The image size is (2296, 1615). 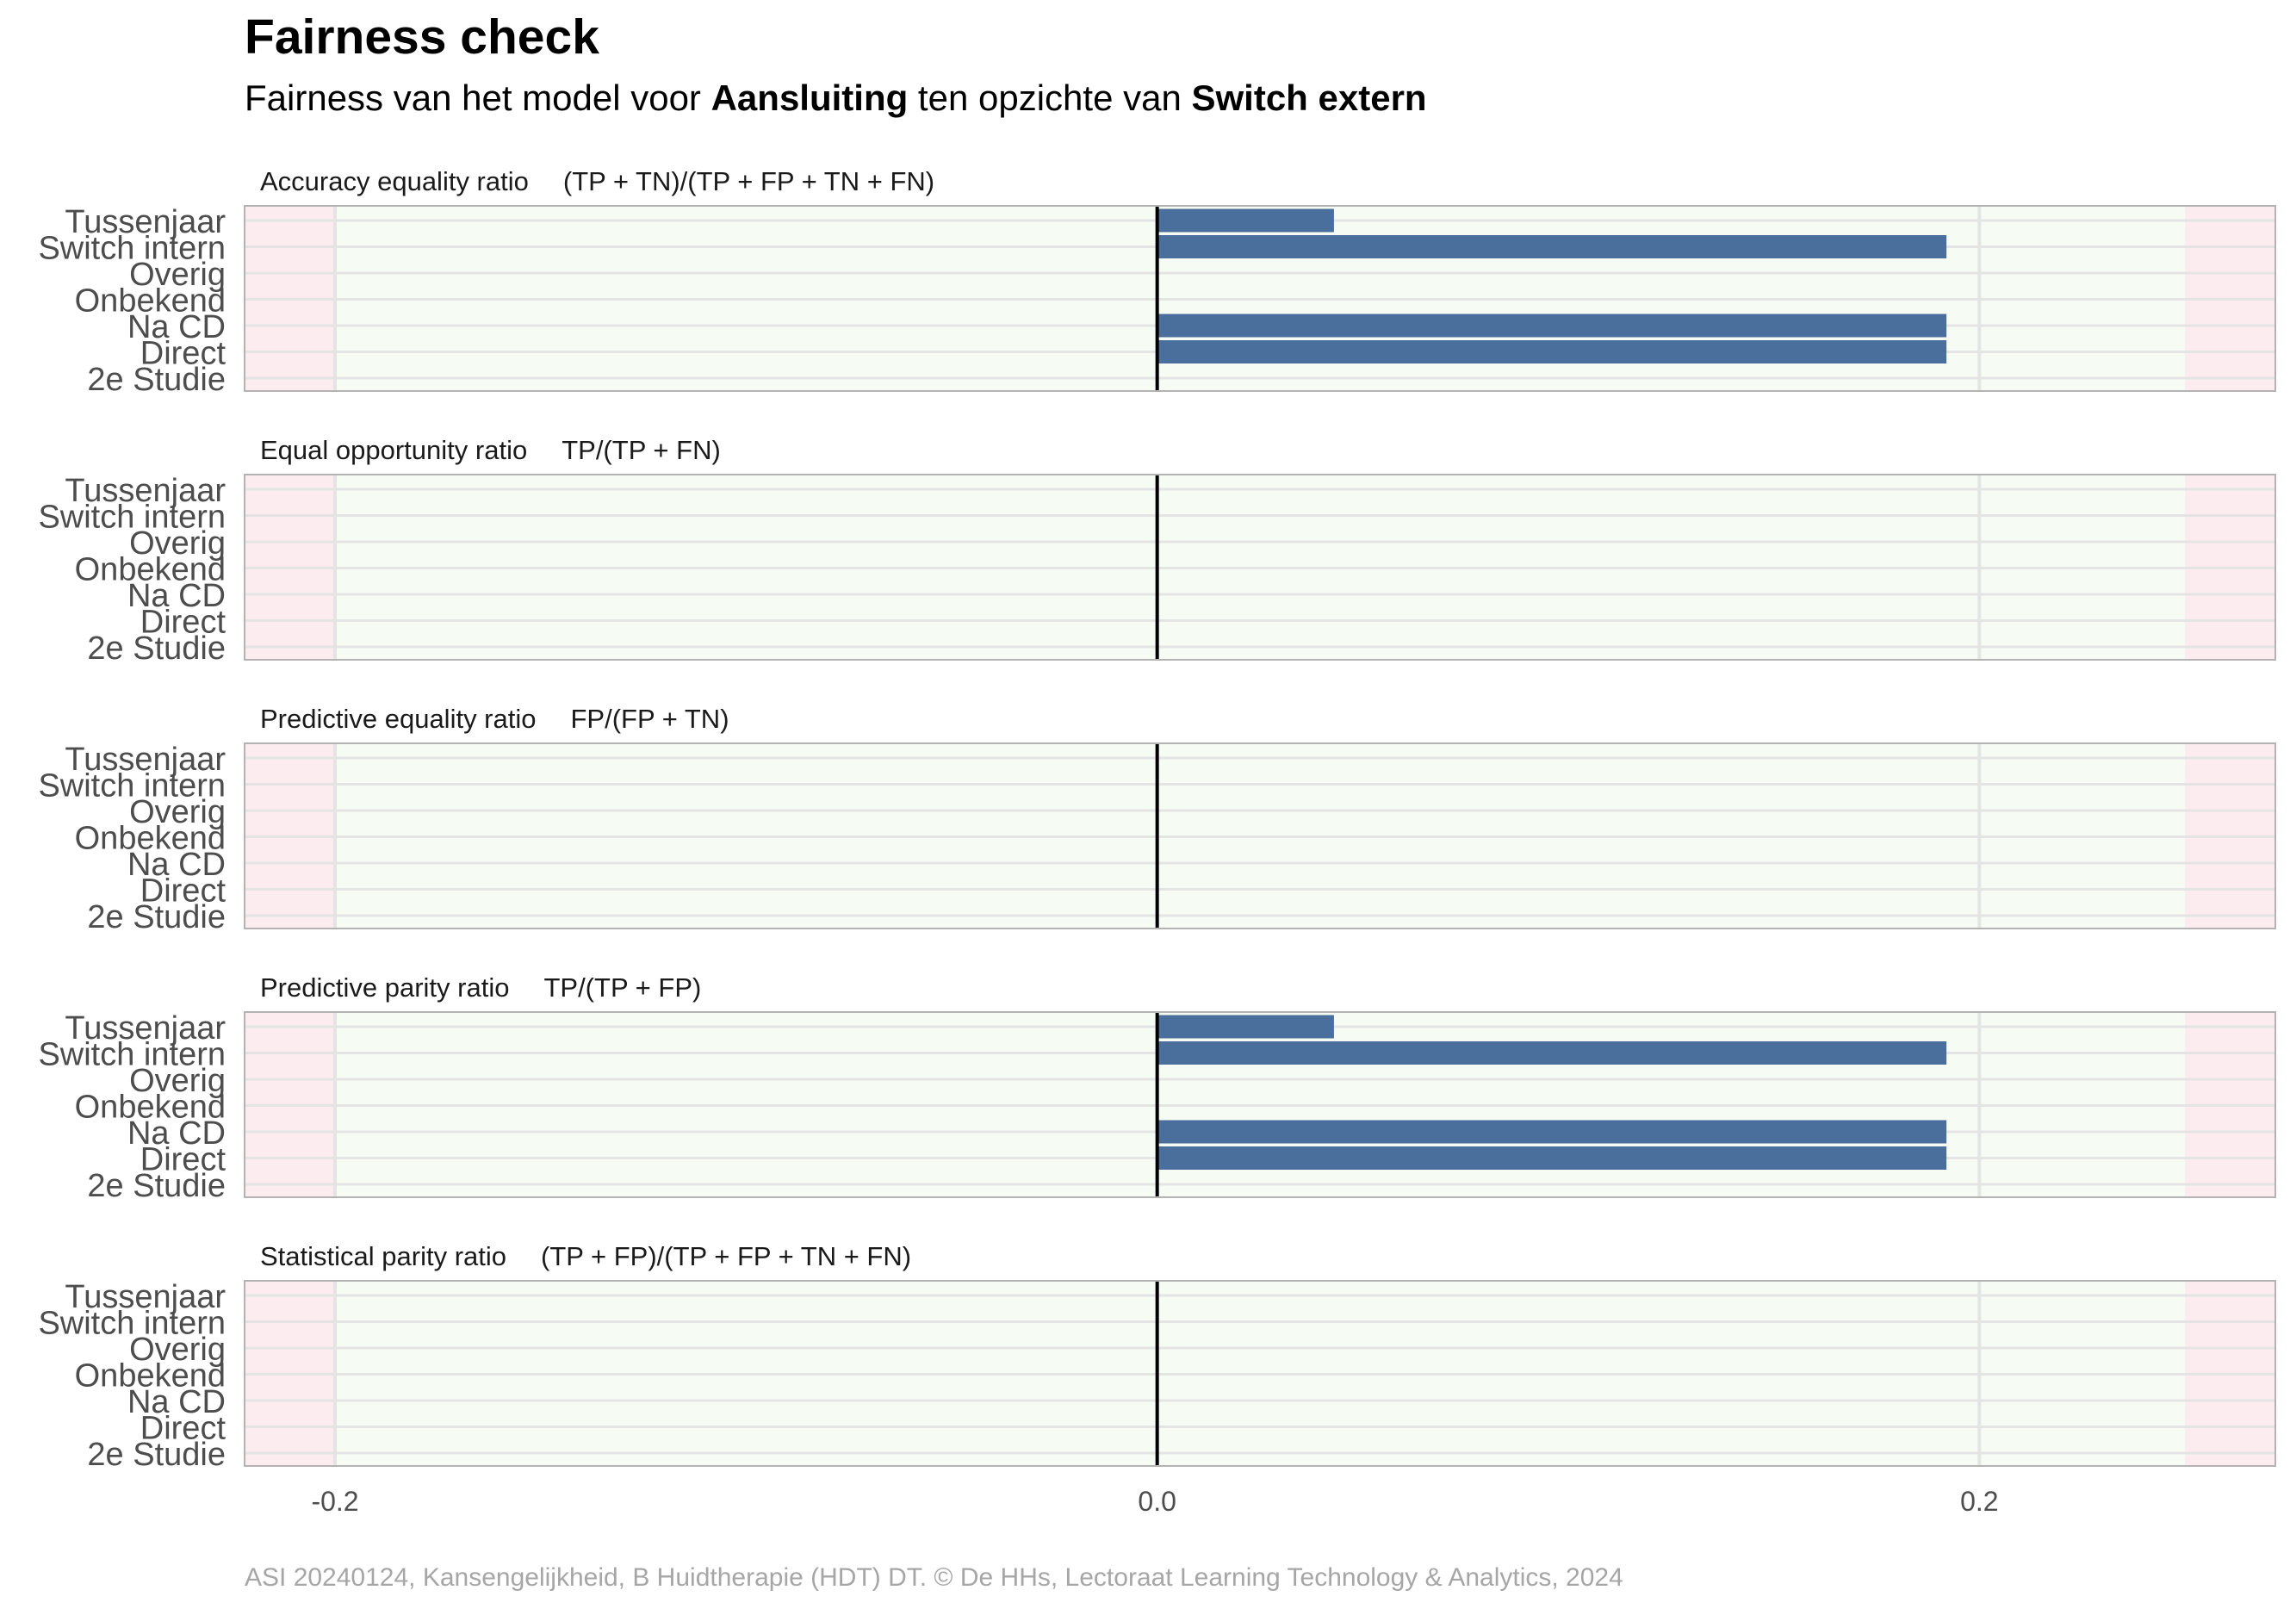 What do you see at coordinates (641, 450) in the screenshot?
I see `metric-formula: TP/(TP + FN)` at bounding box center [641, 450].